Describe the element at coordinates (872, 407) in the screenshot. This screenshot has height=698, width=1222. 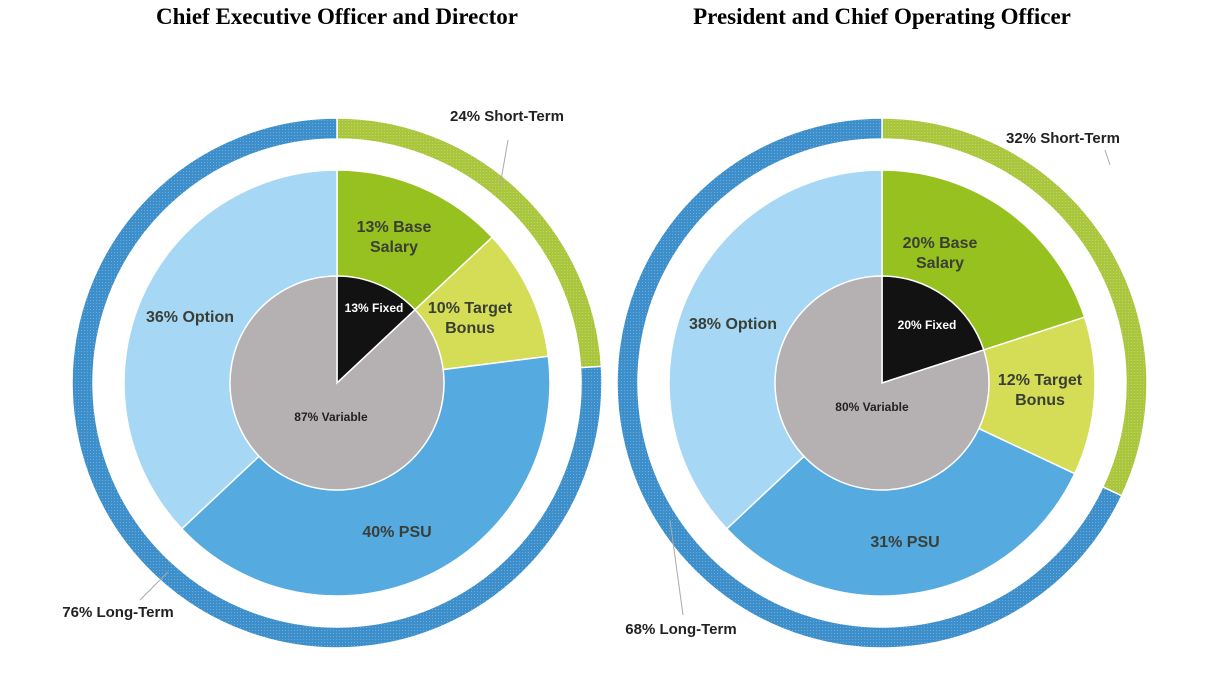
I see `inner-label: 80% Variable` at that location.